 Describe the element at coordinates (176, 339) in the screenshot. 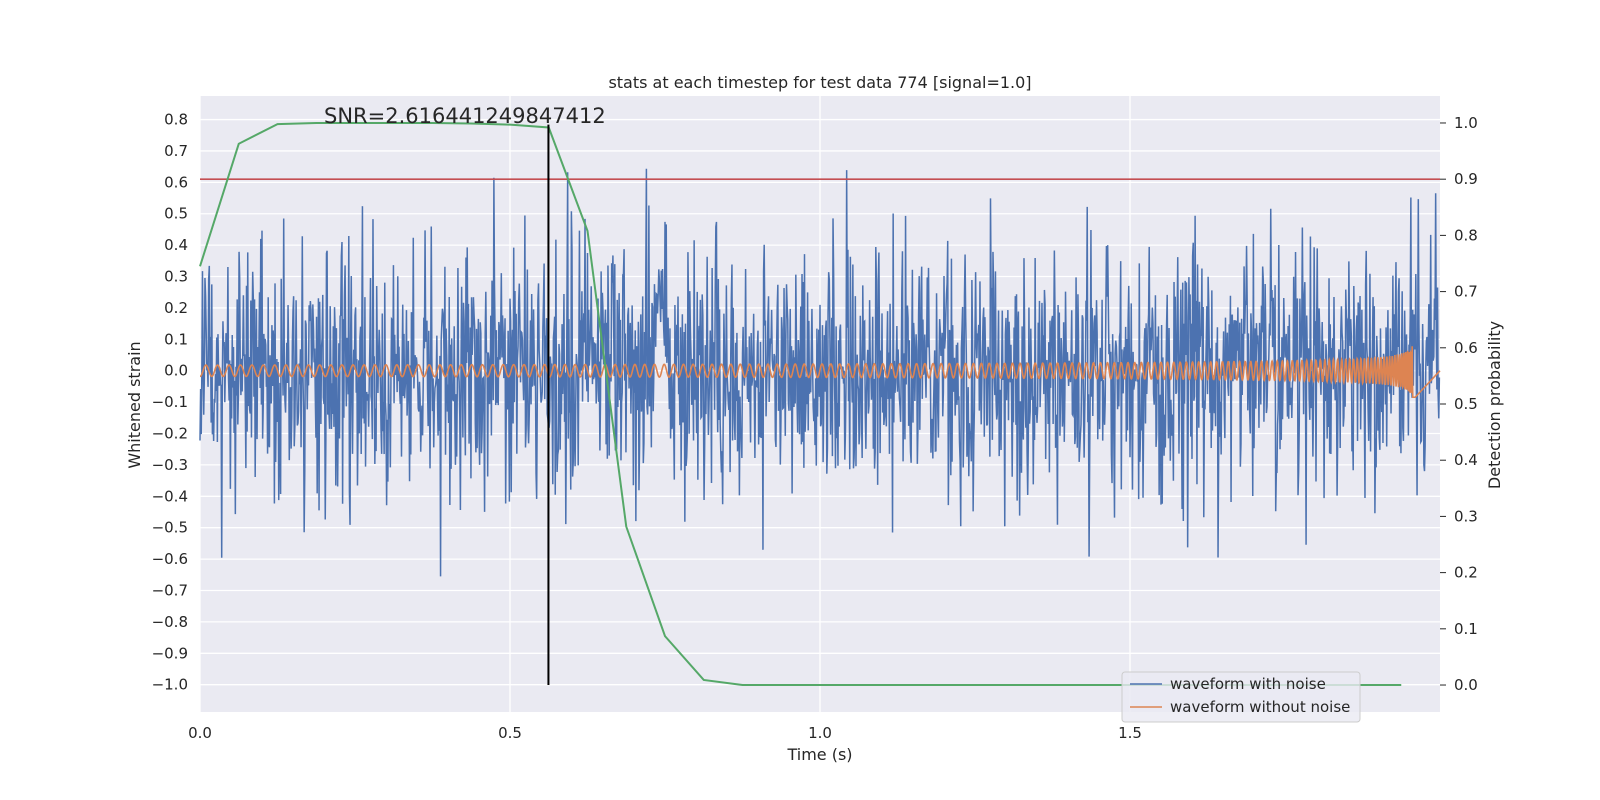

I see `y-tick-label: 0.1` at that location.